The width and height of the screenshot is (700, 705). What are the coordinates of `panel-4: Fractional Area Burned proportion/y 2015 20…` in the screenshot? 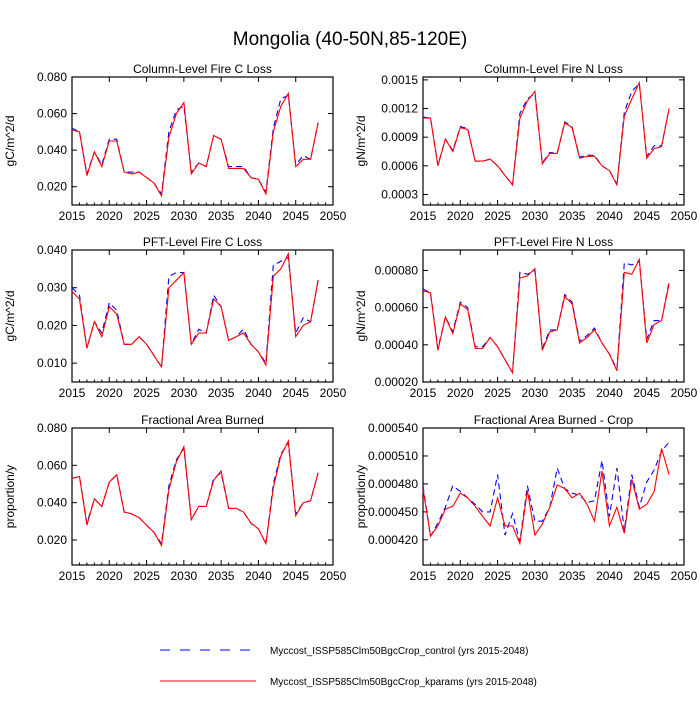 It's located at (175, 498).